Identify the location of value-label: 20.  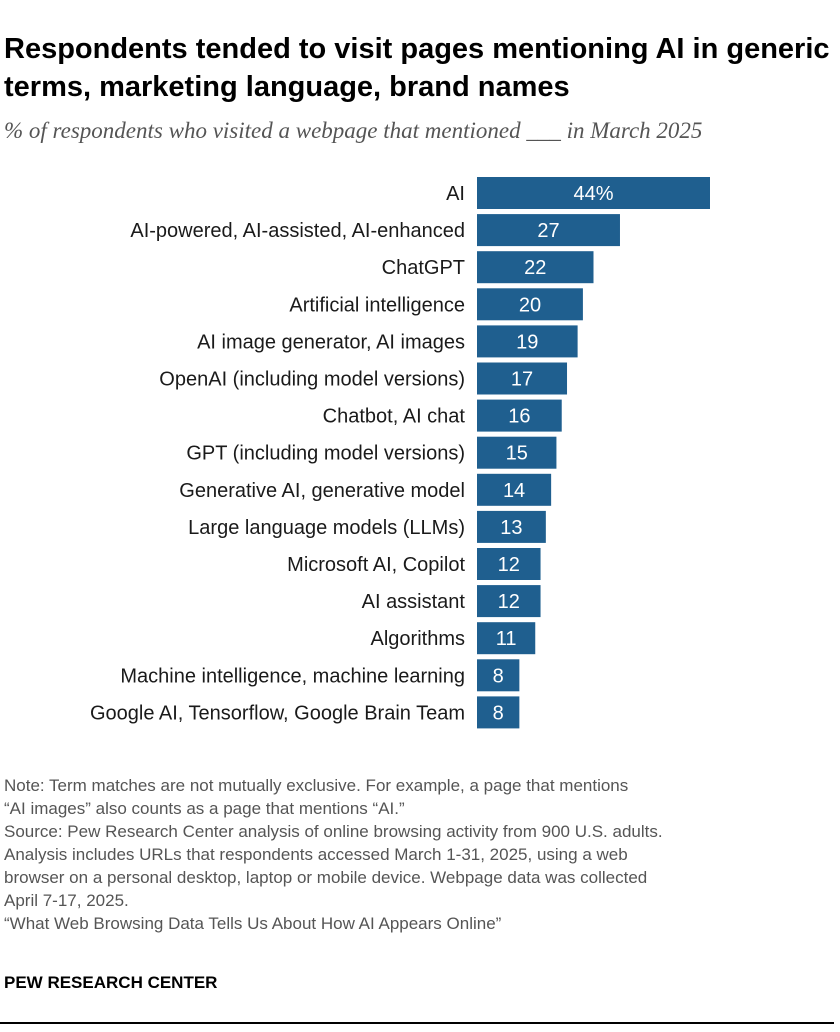
(530, 305).